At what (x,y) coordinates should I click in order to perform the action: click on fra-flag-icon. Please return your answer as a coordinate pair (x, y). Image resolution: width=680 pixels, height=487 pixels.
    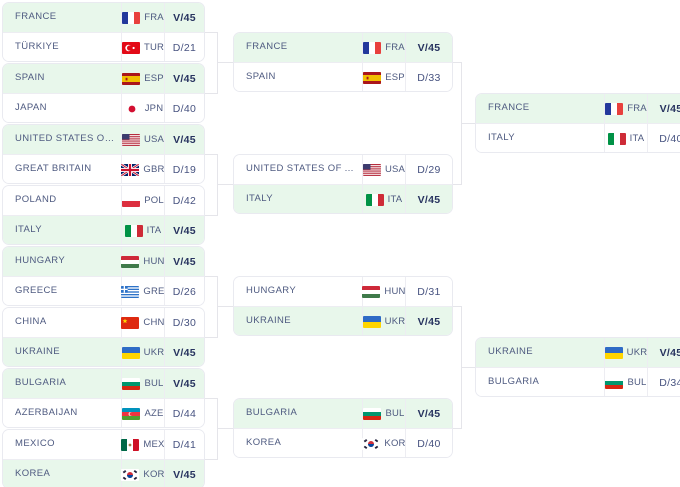
    Looking at the image, I should click on (614, 108).